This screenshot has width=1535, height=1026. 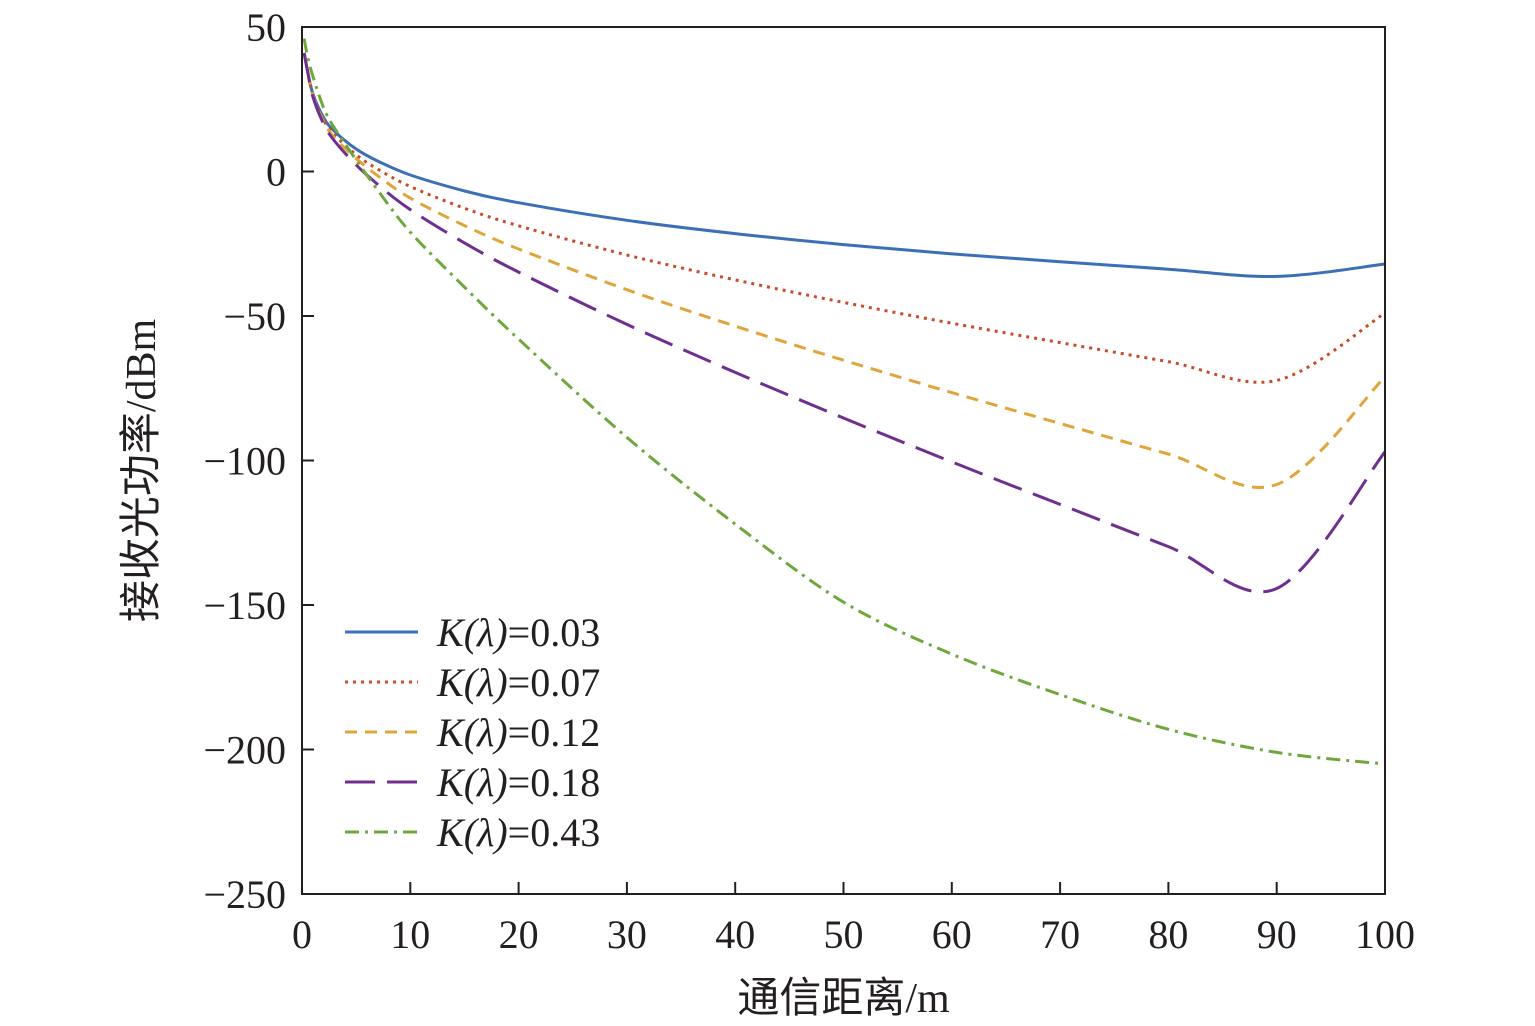 What do you see at coordinates (518, 782) in the screenshot?
I see `legend-label-4: K(λ)=0.18` at bounding box center [518, 782].